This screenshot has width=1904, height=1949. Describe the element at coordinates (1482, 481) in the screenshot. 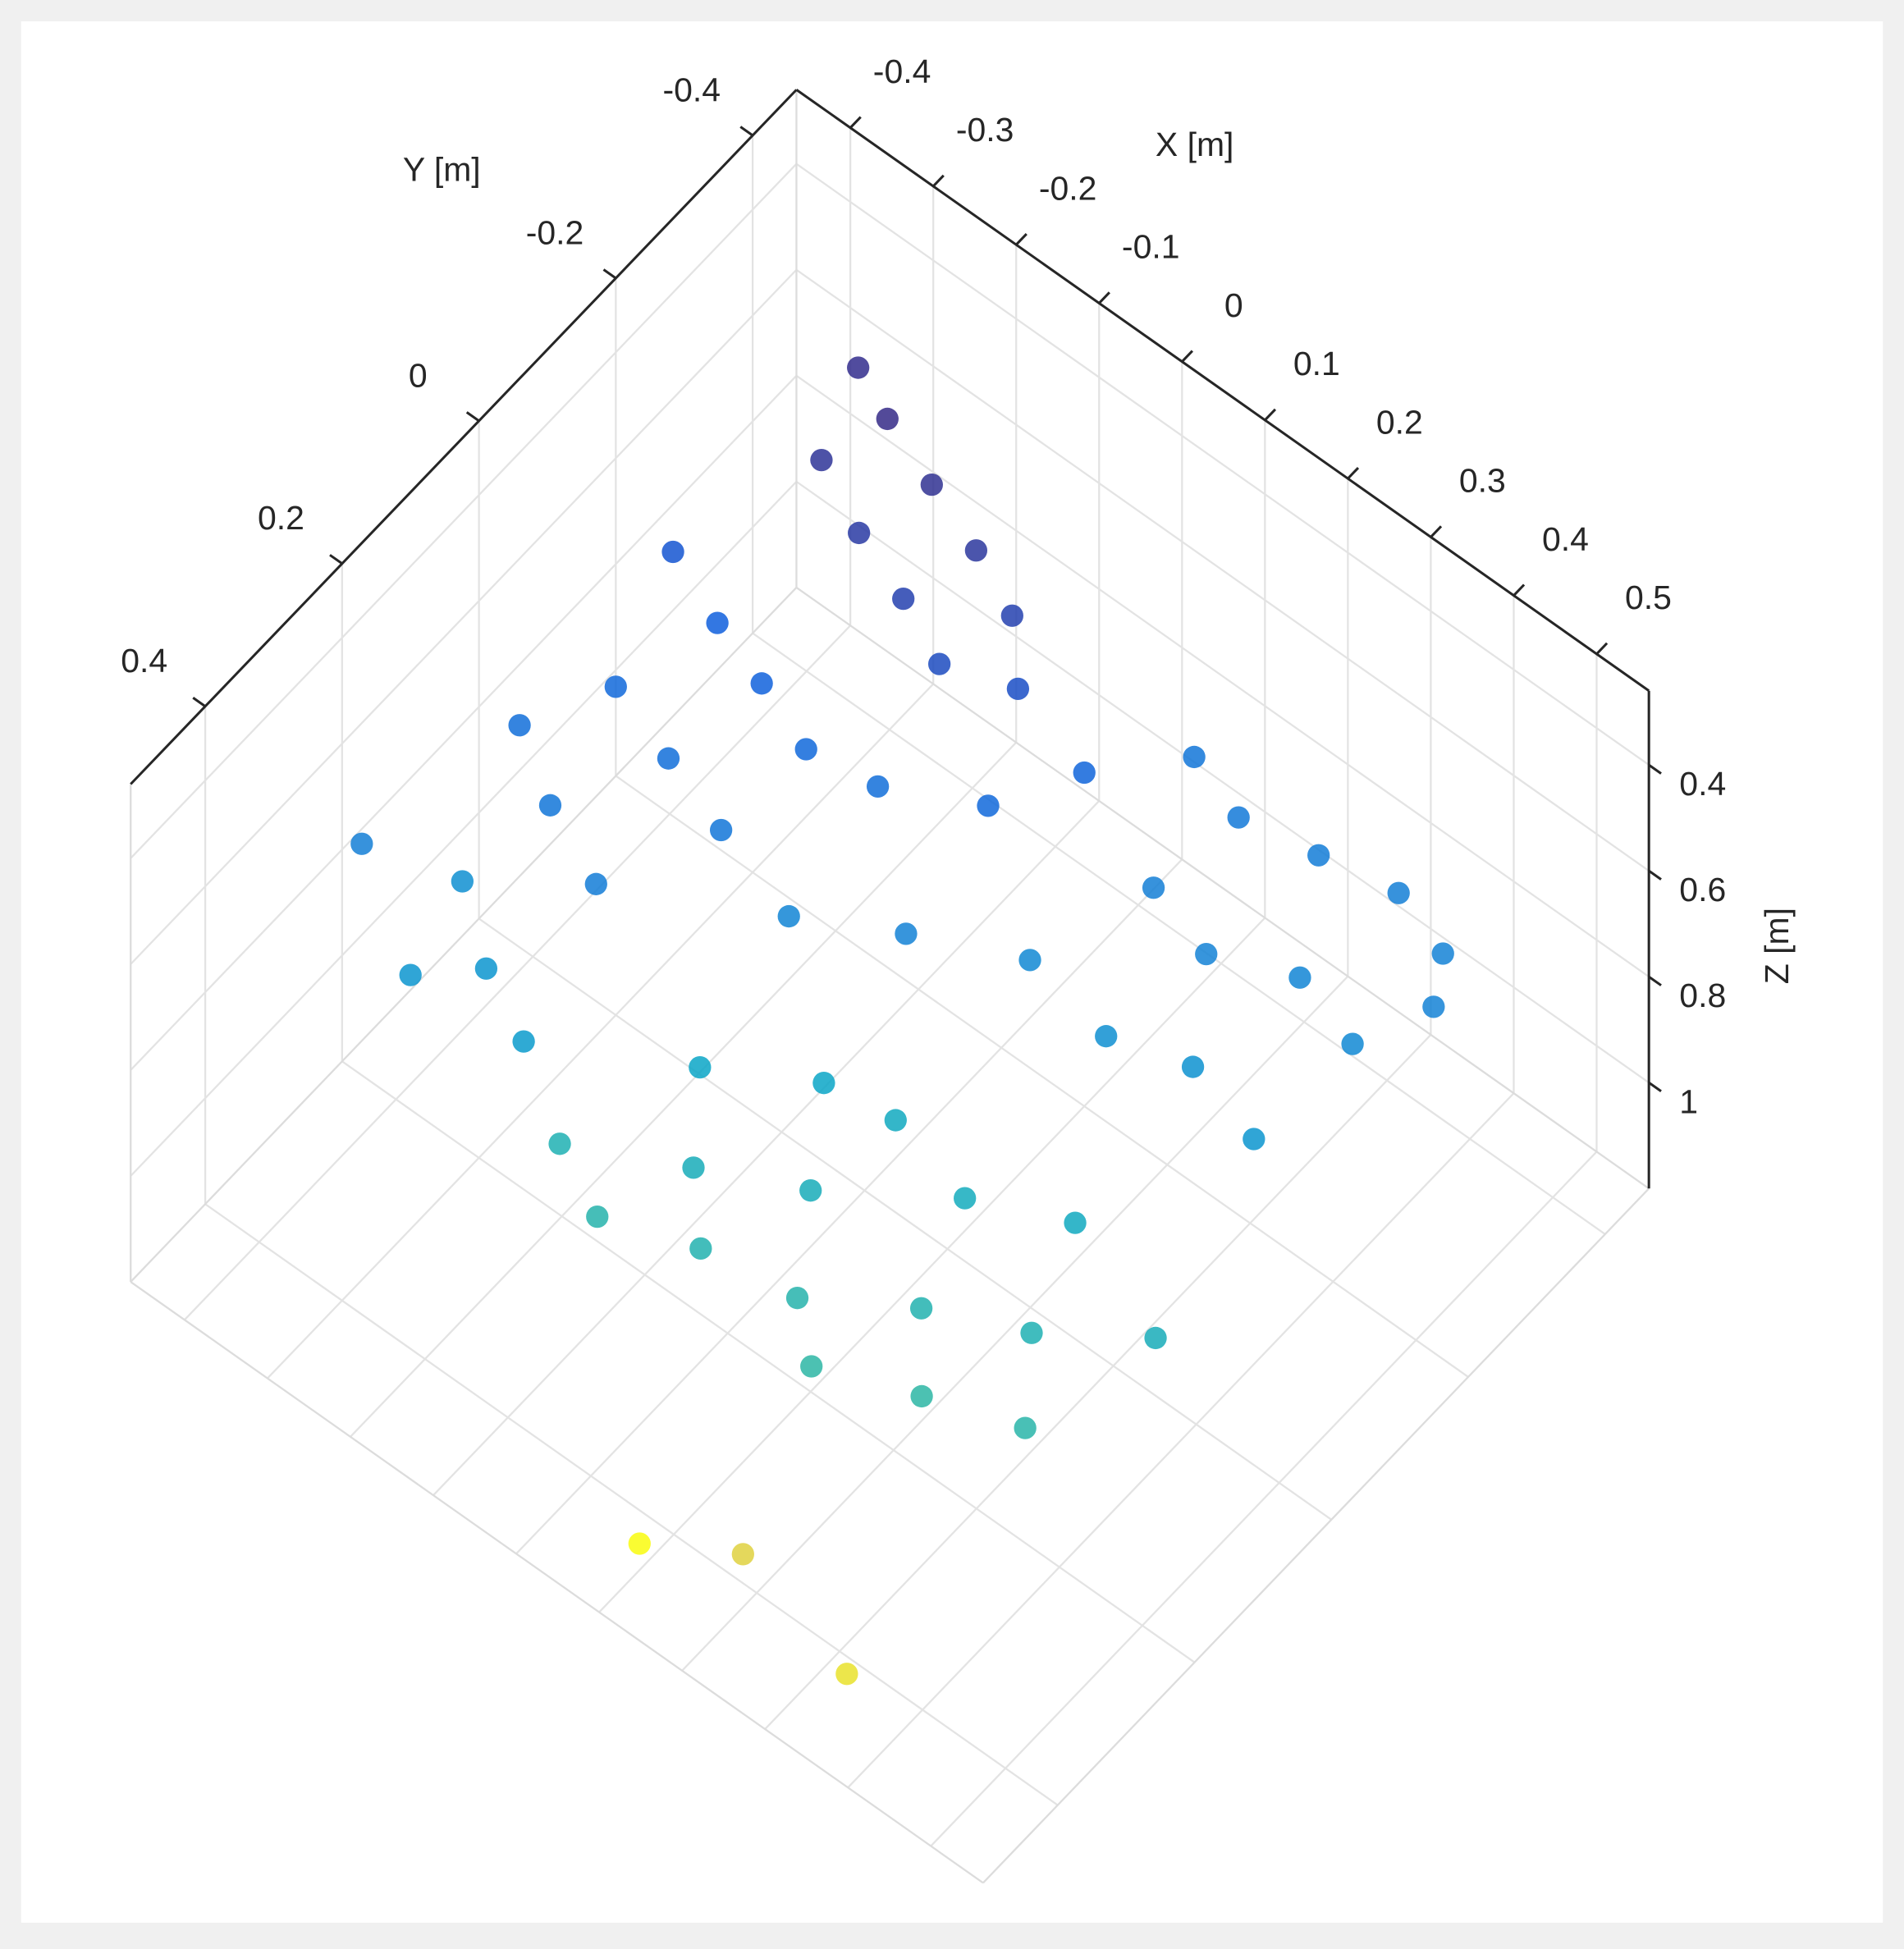

I see `x-tick-label: 0.3` at that location.